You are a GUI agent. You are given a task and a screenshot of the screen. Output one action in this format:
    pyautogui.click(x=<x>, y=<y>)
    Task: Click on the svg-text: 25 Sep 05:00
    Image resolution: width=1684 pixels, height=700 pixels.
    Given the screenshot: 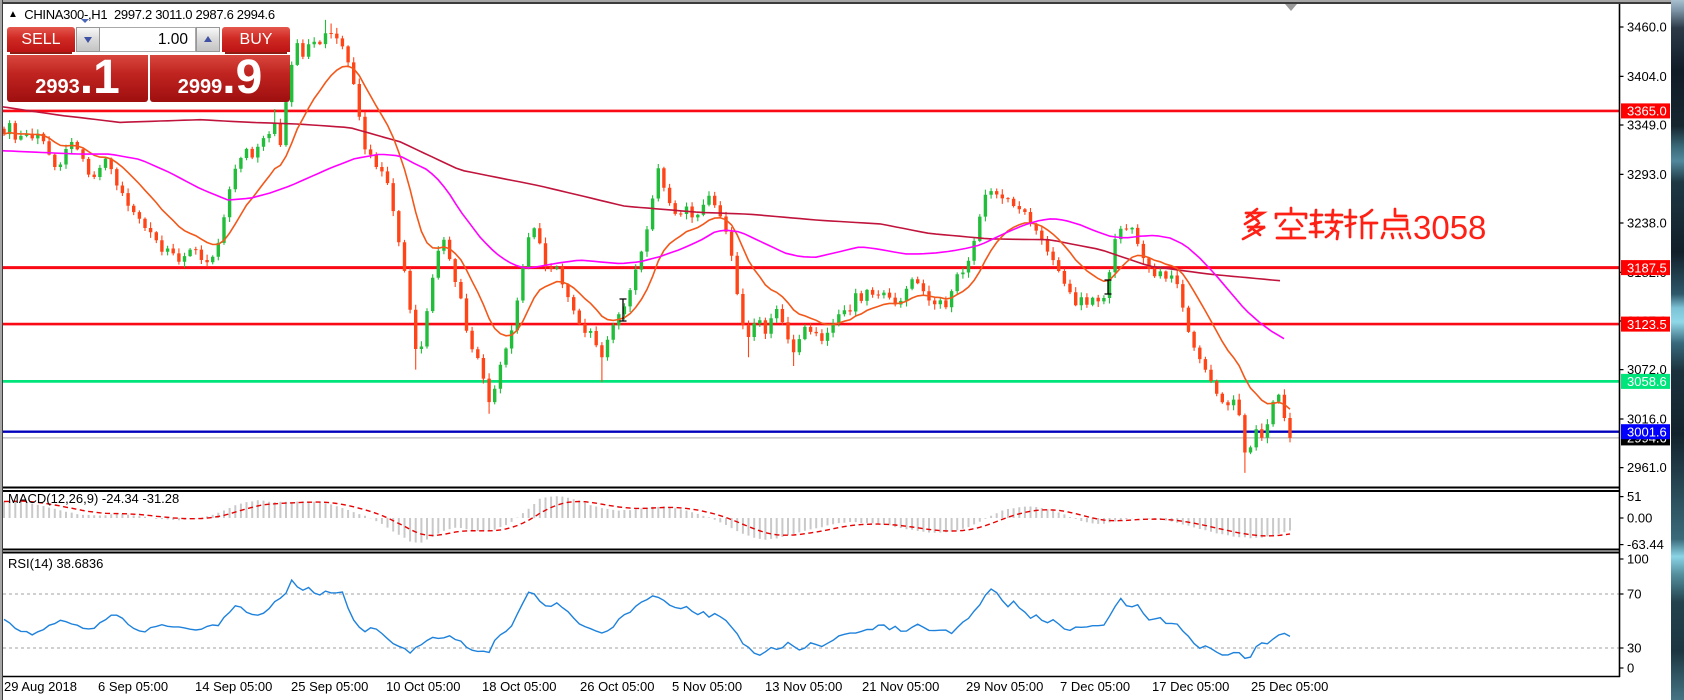 What is the action you would take?
    pyautogui.click(x=329, y=686)
    